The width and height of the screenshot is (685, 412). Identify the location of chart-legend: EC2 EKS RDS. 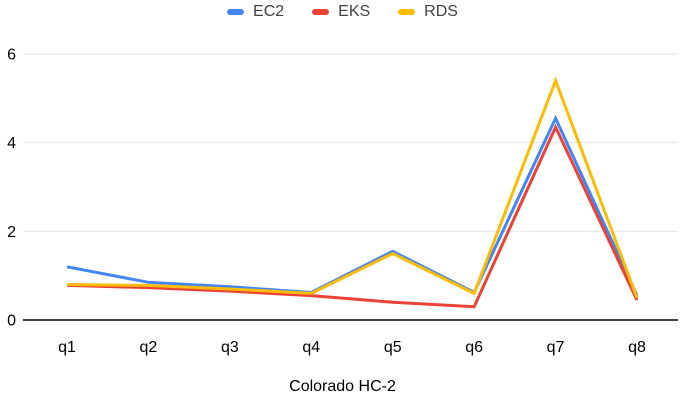
(342, 12).